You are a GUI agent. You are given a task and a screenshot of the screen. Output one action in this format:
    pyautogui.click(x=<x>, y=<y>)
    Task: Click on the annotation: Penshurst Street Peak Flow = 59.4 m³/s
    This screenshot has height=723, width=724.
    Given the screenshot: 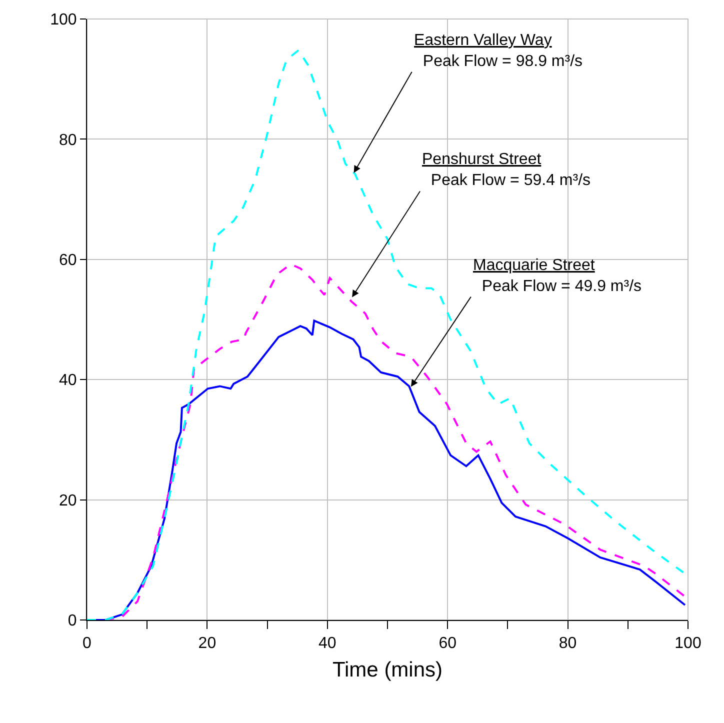 What is the action you would take?
    pyautogui.click(x=506, y=170)
    